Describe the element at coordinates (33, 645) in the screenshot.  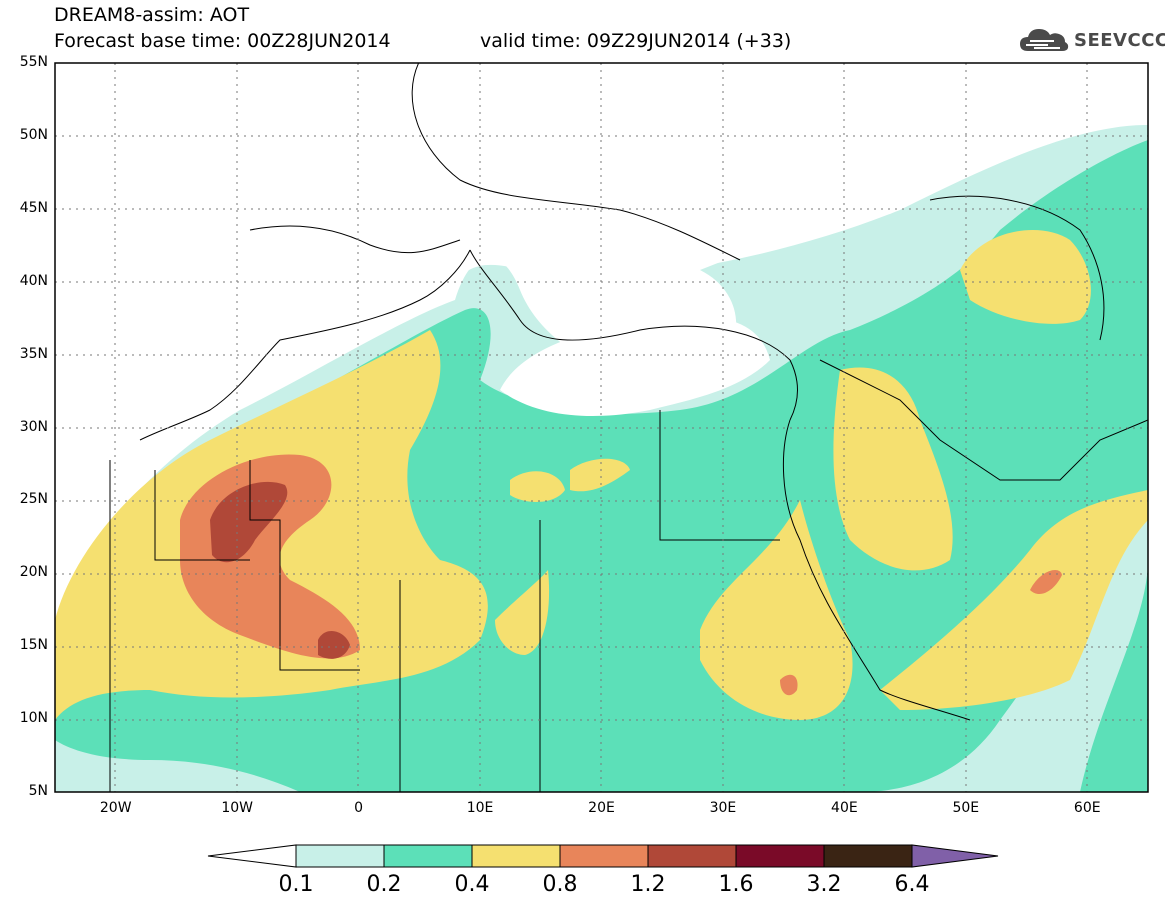
I see `lat-tick-label: 15N` at that location.